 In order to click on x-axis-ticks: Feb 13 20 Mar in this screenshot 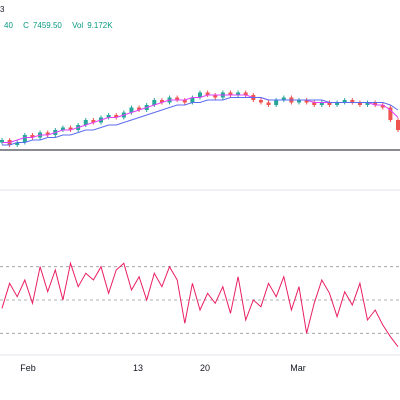, I will do `click(163, 368)`.